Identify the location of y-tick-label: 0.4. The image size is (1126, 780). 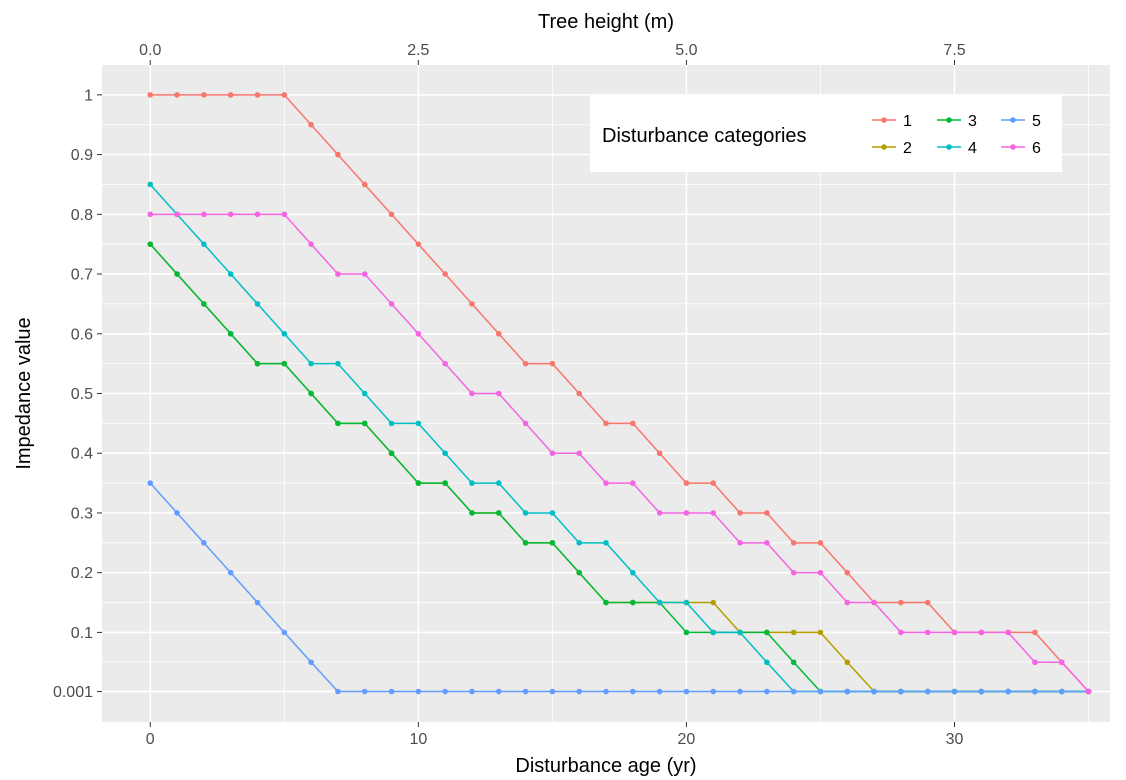
(82, 454).